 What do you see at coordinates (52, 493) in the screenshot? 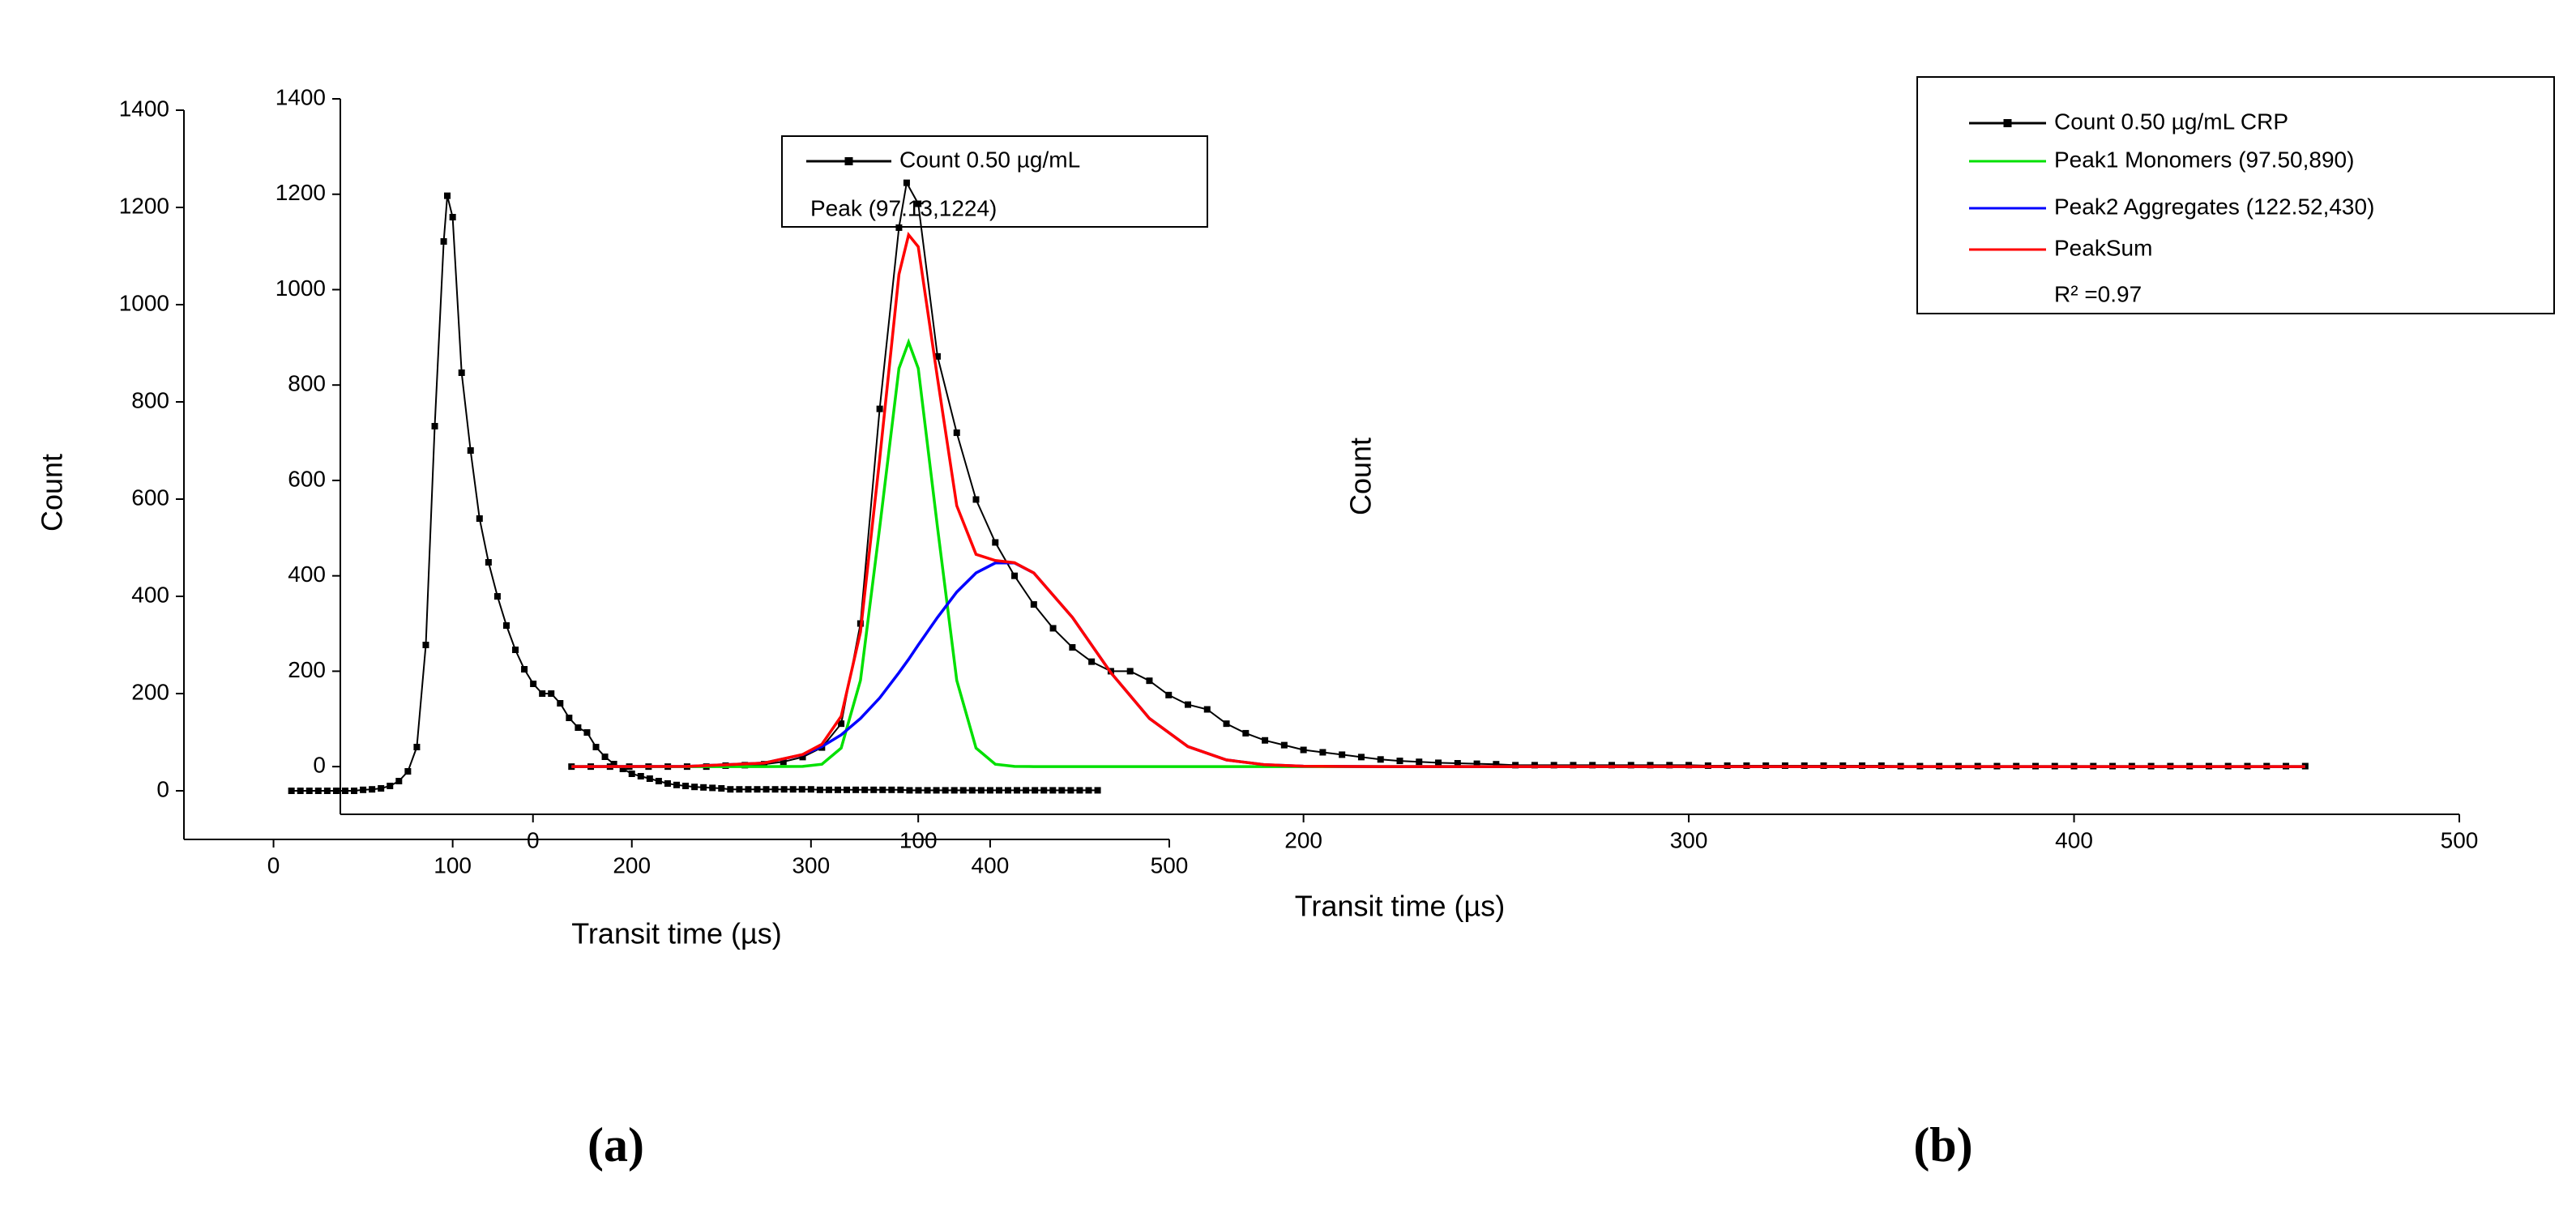
I see `y-axis-label: Count` at bounding box center [52, 493].